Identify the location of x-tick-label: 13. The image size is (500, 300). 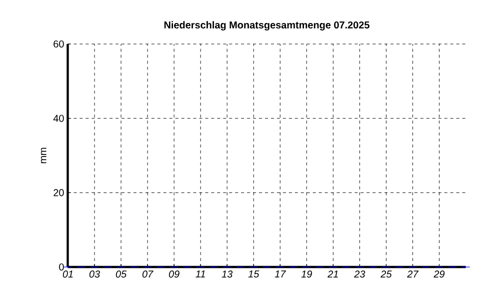
(227, 274).